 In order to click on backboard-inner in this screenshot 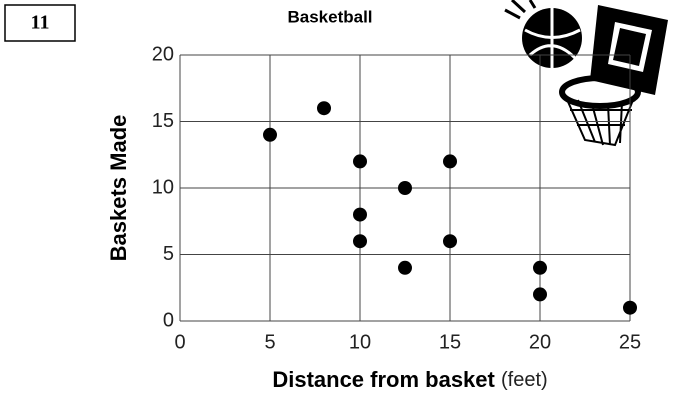, I will do `click(629, 47)`.